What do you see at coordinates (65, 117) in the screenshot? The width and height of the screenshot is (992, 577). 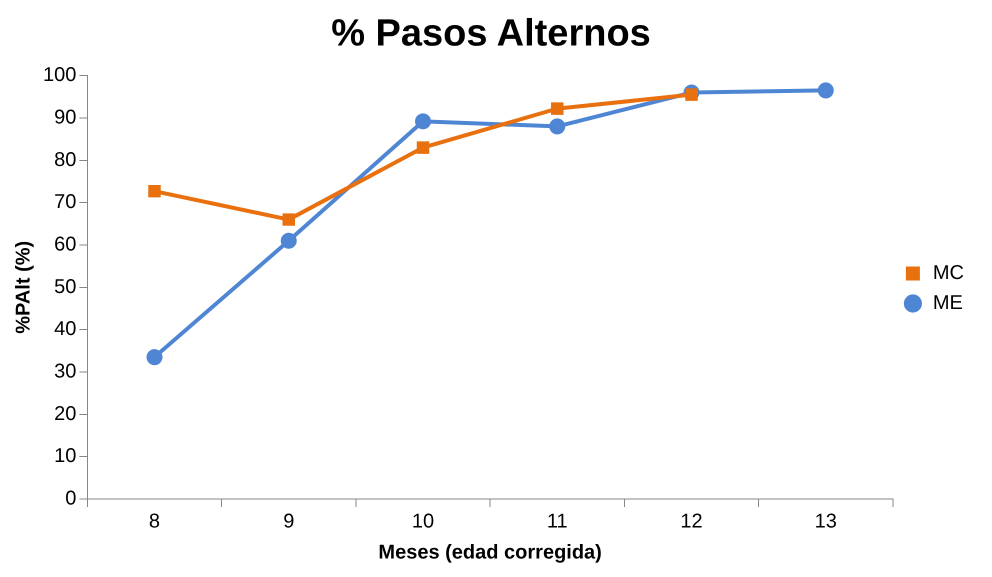 I see `y-tick-label: 90` at bounding box center [65, 117].